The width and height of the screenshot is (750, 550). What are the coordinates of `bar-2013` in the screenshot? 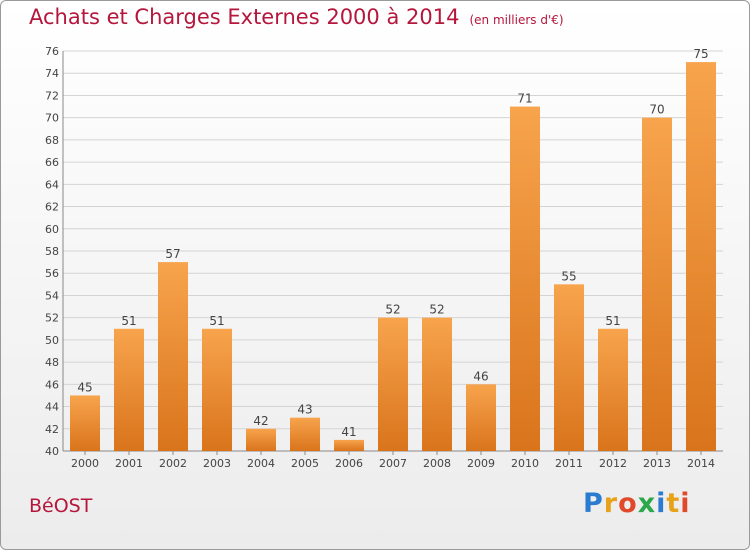 It's located at (657, 284).